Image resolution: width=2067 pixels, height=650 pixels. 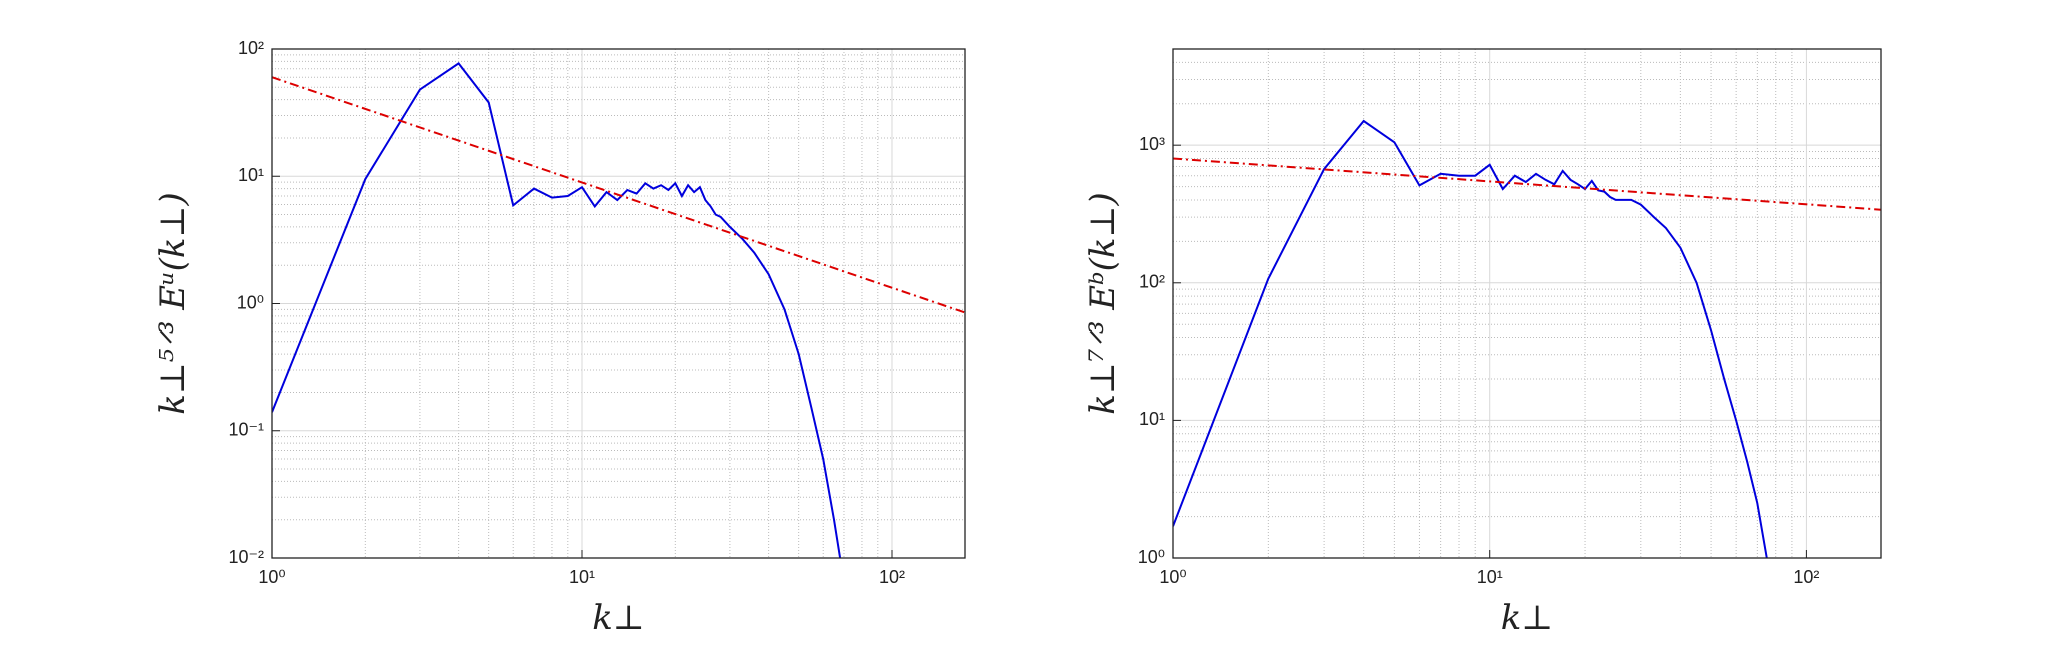 What do you see at coordinates (1152, 144) in the screenshot?
I see `y-tick-label: 10³` at bounding box center [1152, 144].